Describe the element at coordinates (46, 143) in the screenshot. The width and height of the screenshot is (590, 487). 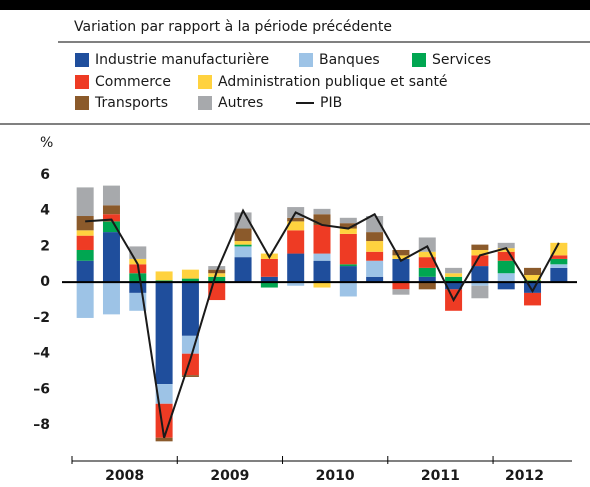
I see `y-unit: %` at that location.